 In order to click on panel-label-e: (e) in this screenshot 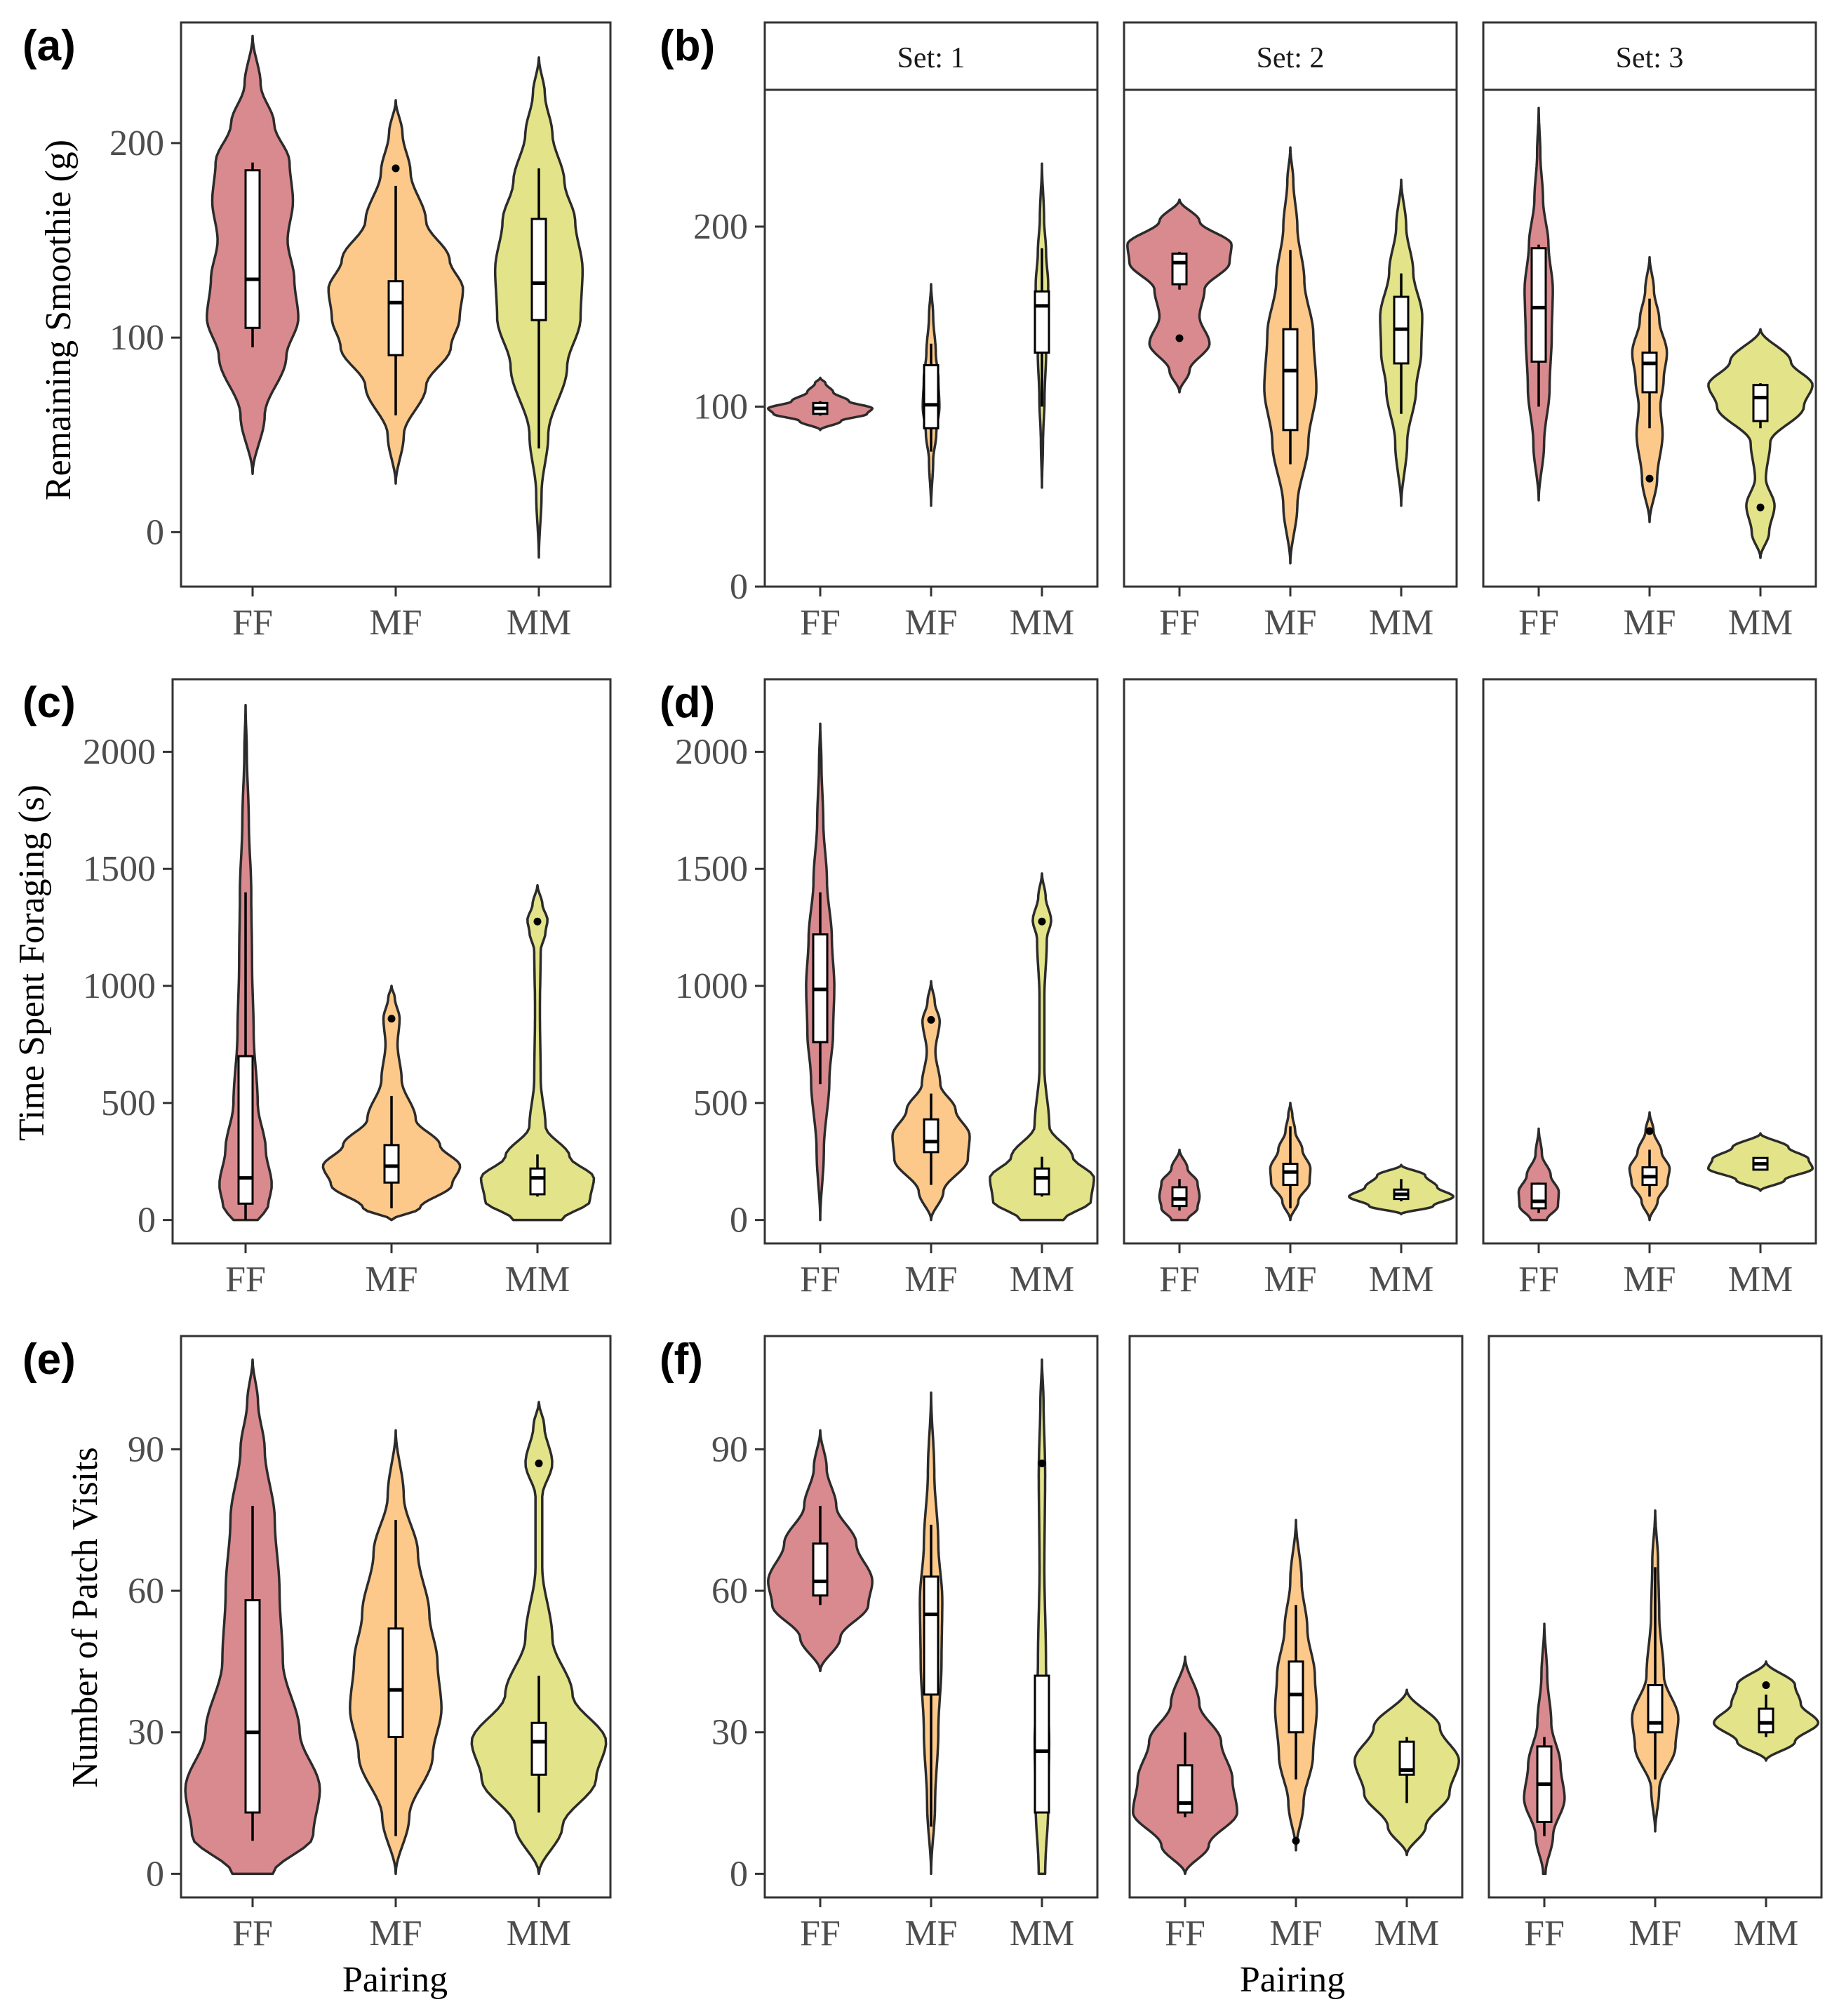, I will do `click(49, 1359)`.